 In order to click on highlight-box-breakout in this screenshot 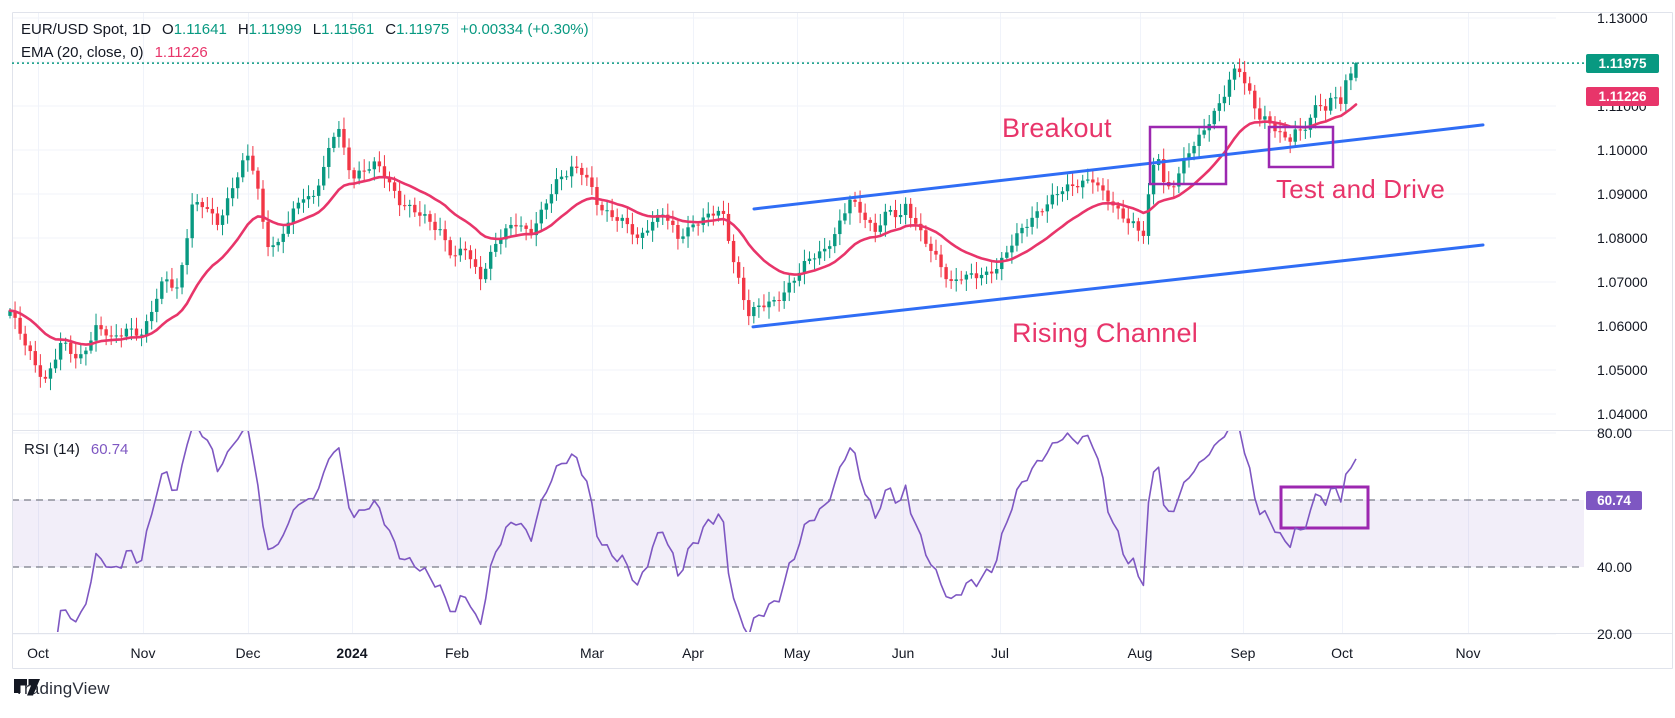, I will do `click(1188, 155)`.